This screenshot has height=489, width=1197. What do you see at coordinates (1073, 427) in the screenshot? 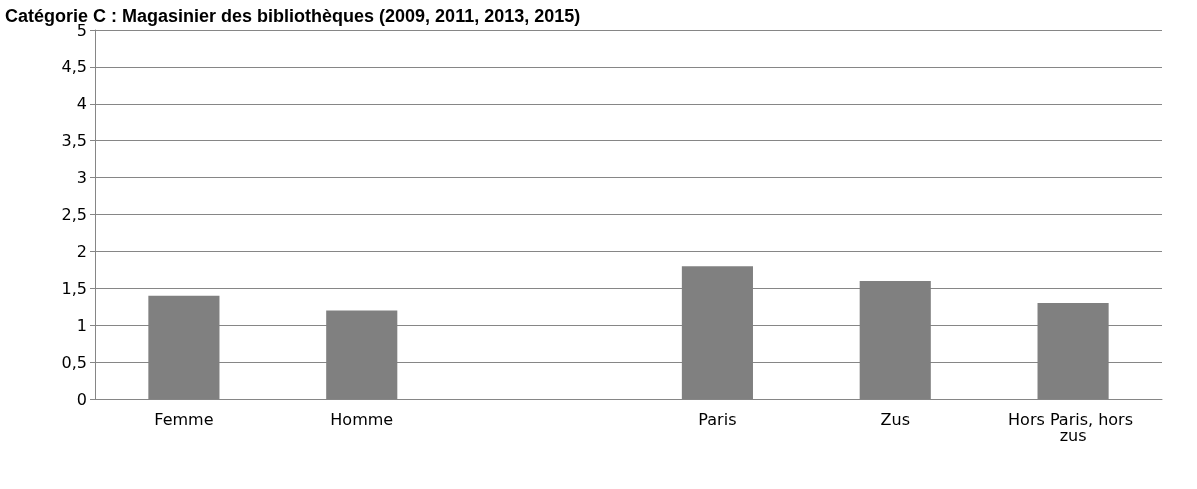
I see `x-tick-label: Hors Paris, hors zus` at bounding box center [1073, 427].